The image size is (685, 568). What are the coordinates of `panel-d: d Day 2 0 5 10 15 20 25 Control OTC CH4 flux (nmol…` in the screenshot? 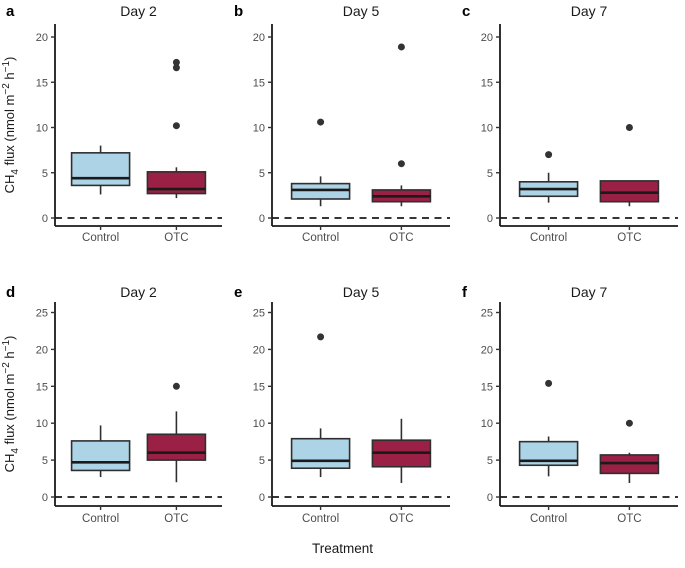 It's located at (114, 398).